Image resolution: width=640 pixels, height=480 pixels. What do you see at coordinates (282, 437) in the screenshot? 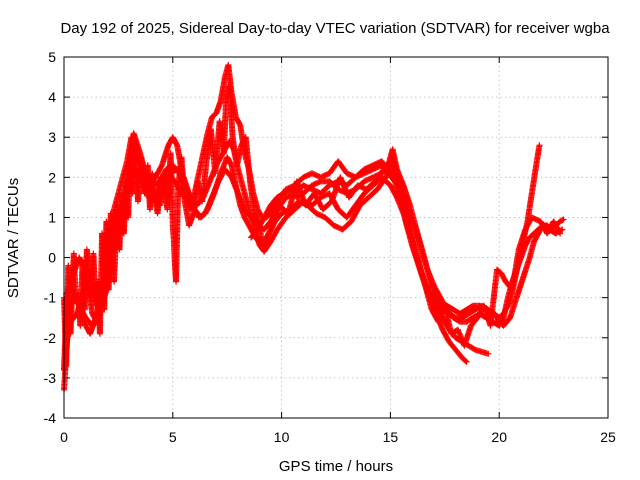
I see `x-tick-label: 10` at bounding box center [282, 437].